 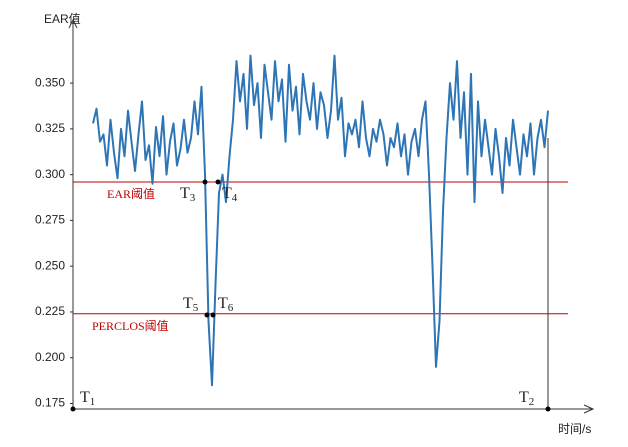 What do you see at coordinates (50, 311) in the screenshot?
I see `y-tick-label: 0.225` at bounding box center [50, 311].